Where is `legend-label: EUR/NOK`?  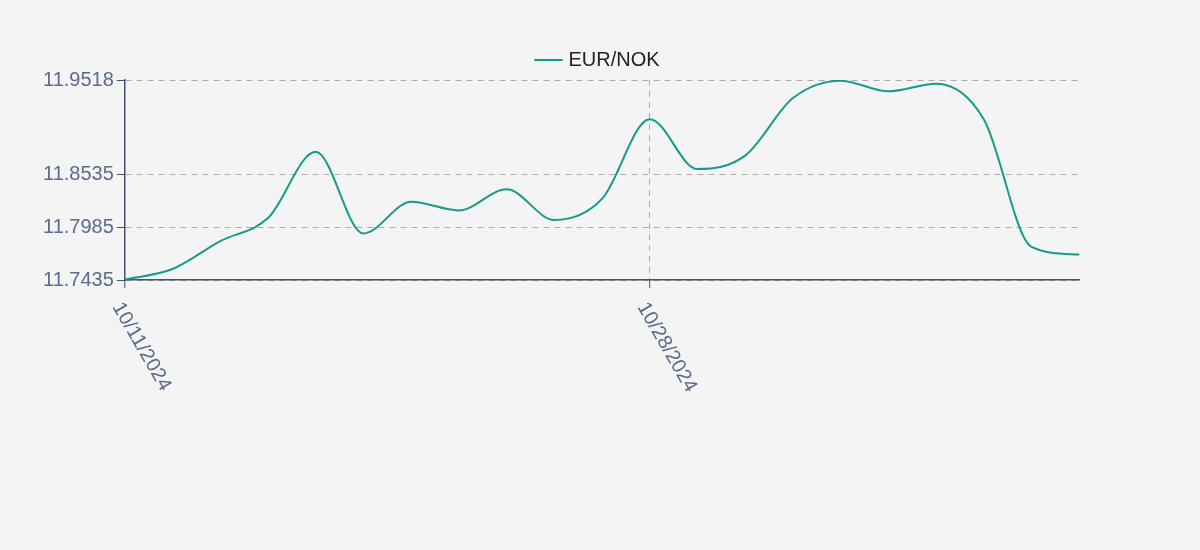
legend-label: EUR/NOK is located at coordinates (614, 58).